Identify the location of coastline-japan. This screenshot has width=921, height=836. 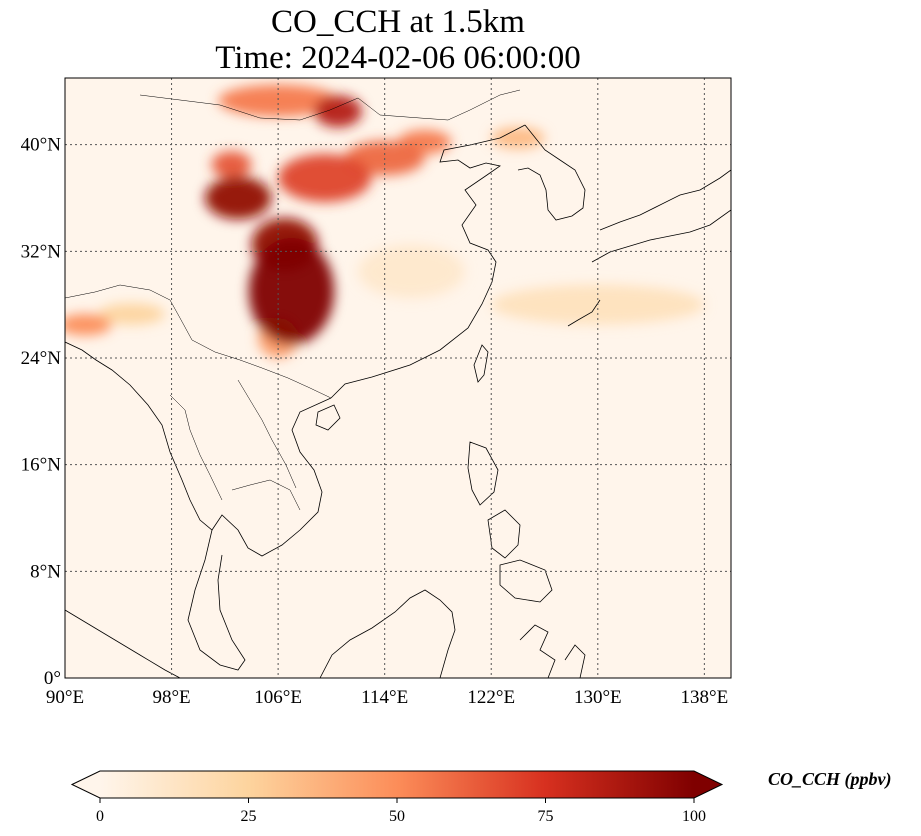
(649, 248).